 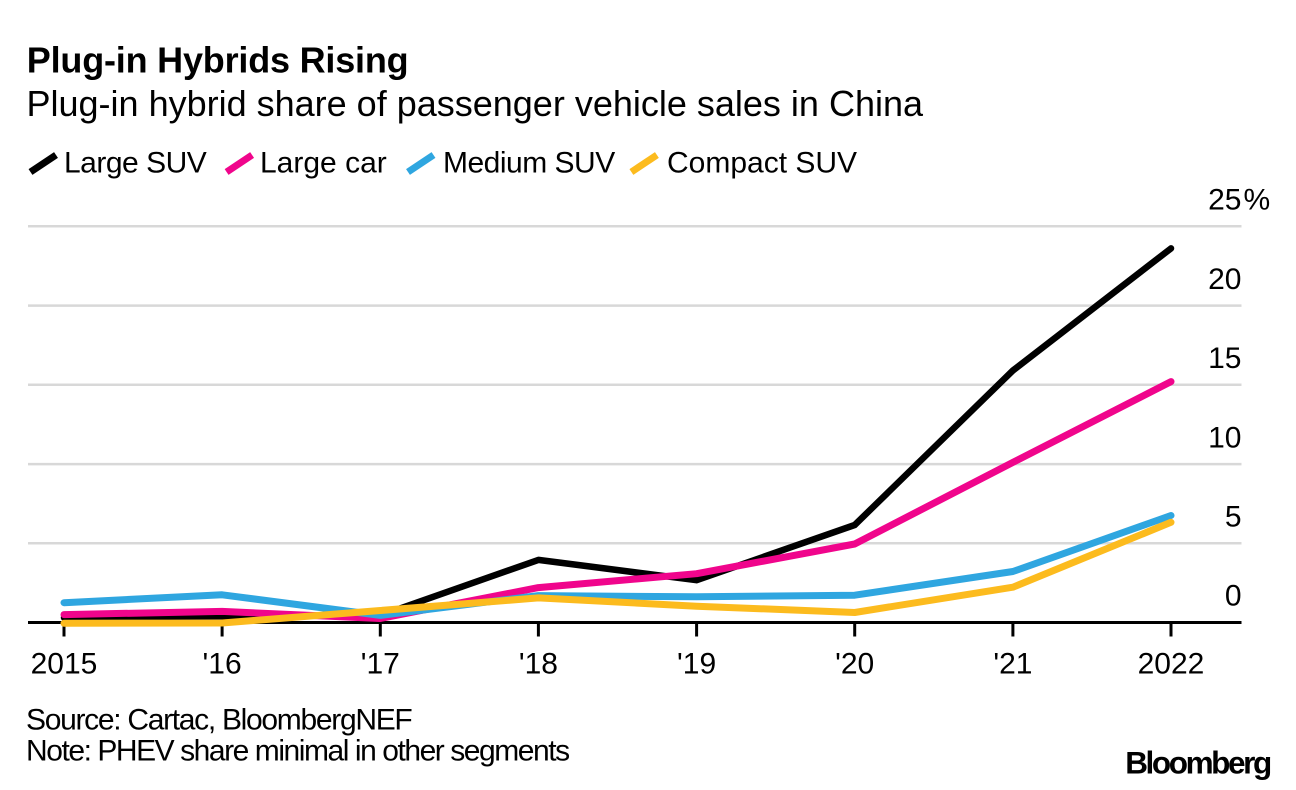 I want to click on svg-text: '18, so click(x=538, y=664).